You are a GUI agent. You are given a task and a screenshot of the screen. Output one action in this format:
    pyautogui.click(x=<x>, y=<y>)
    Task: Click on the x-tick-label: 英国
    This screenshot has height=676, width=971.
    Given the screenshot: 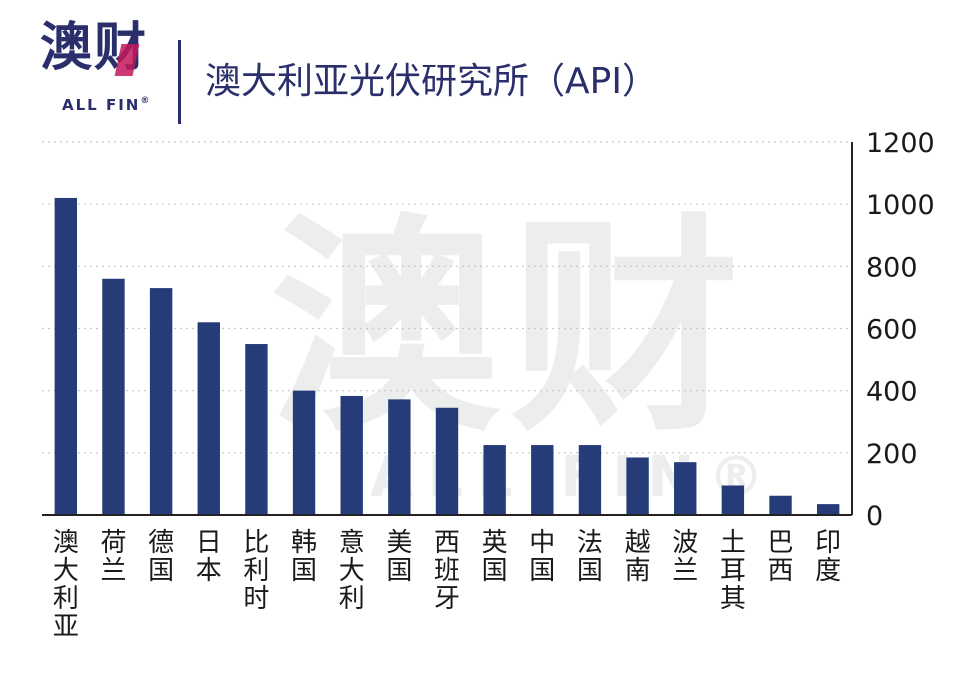 What is the action you would take?
    pyautogui.click(x=495, y=557)
    